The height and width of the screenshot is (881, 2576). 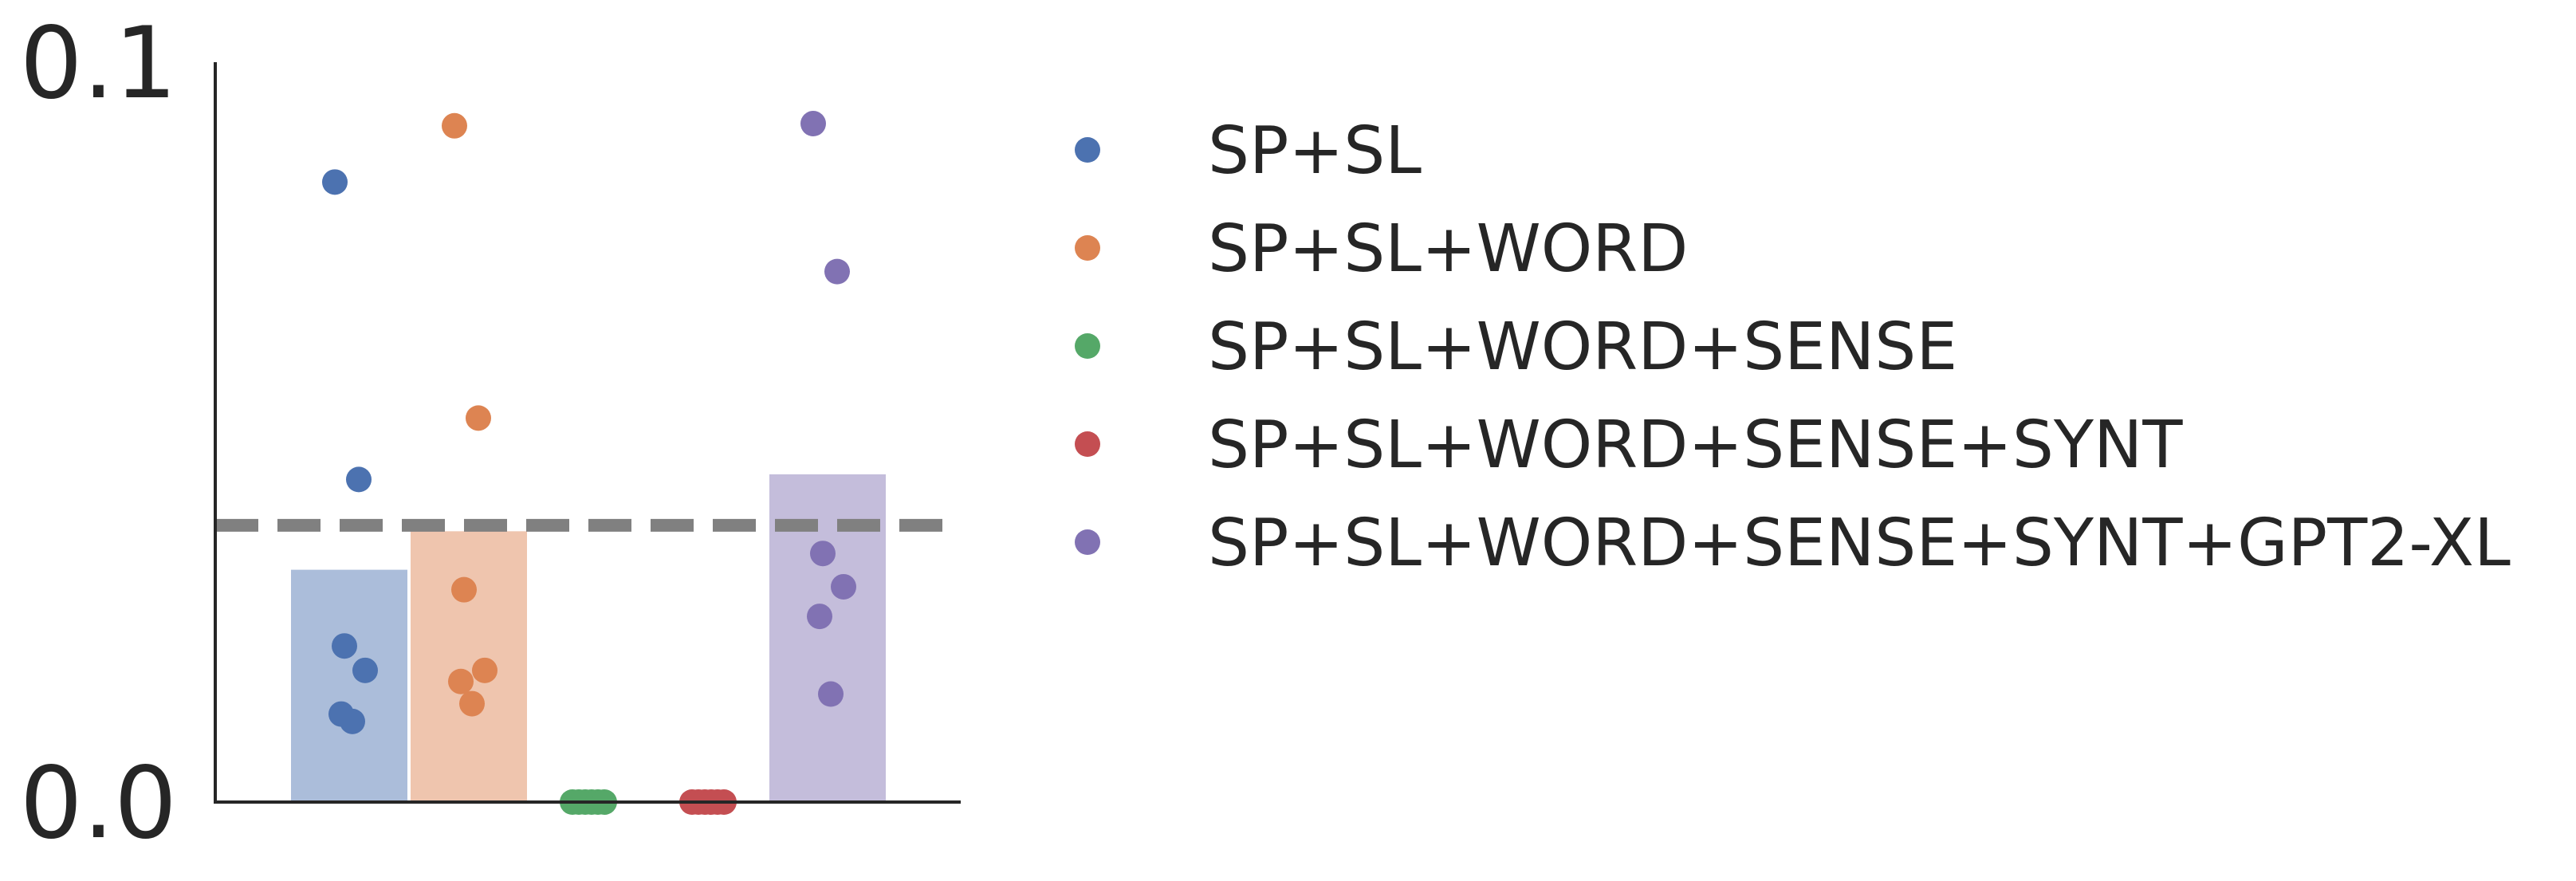 What do you see at coordinates (1583, 347) in the screenshot?
I see `legend-label: SP+SL+WORD+SENSE` at bounding box center [1583, 347].